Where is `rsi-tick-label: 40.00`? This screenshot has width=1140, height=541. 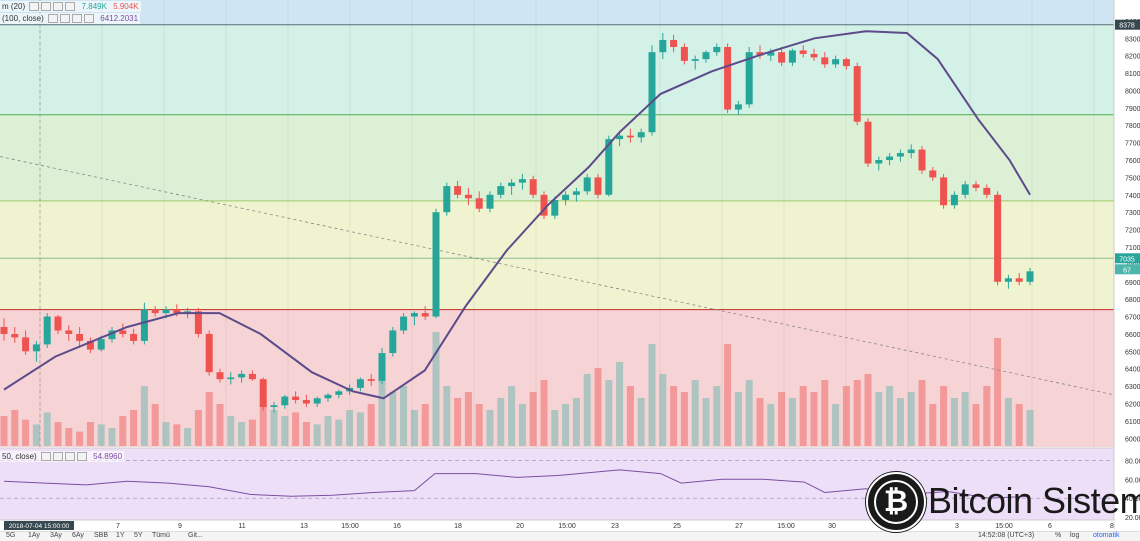
rsi-tick-label: 40.00 is located at coordinates (1132, 499).